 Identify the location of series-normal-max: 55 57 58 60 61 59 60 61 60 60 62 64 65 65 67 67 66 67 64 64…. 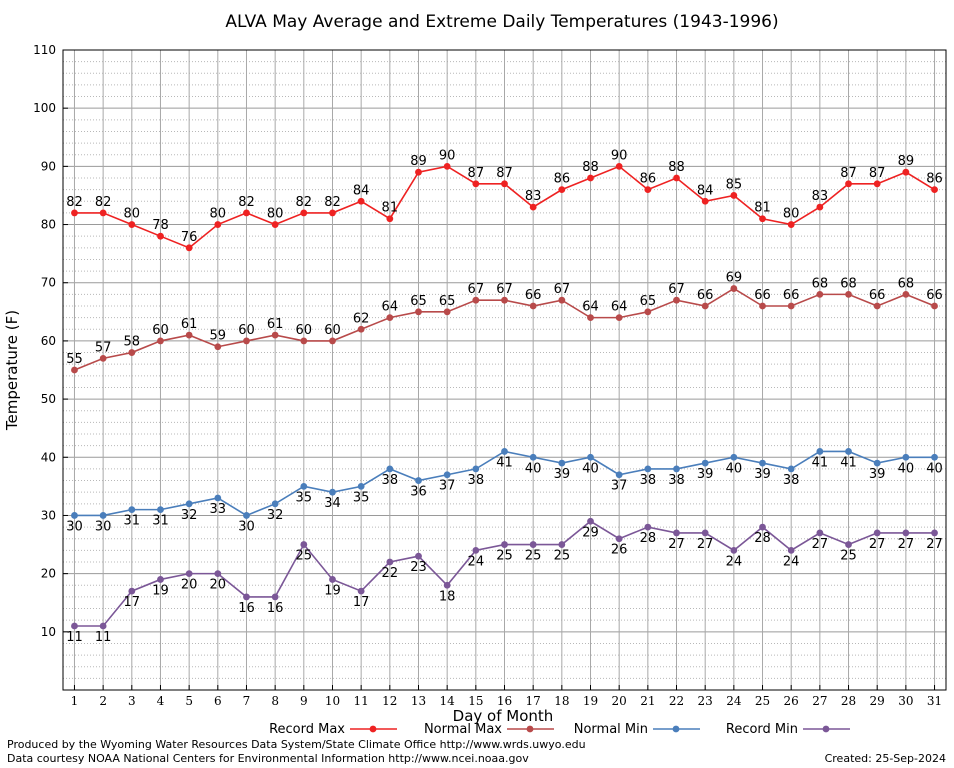
(504, 322).